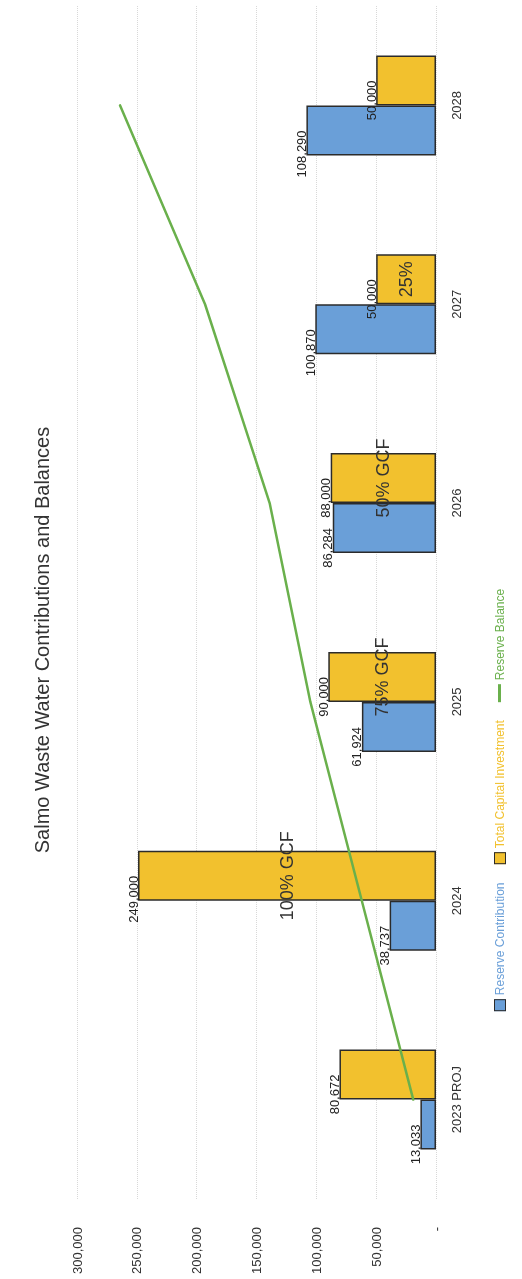  What do you see at coordinates (456, 901) in the screenshot?
I see `y-tick-label: 2024` at bounding box center [456, 901].